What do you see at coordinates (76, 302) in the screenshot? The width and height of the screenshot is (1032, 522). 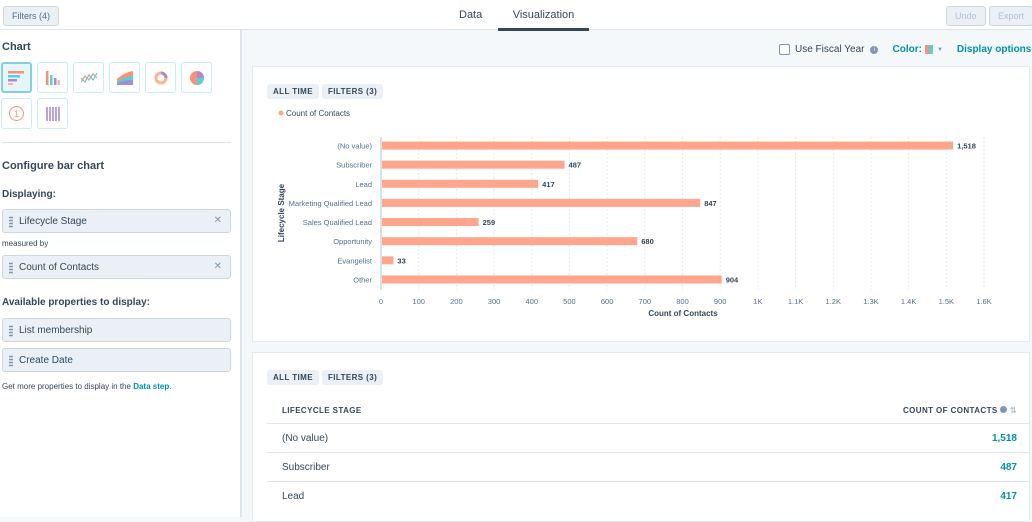 I see `available-heading: Available properties to display:` at bounding box center [76, 302].